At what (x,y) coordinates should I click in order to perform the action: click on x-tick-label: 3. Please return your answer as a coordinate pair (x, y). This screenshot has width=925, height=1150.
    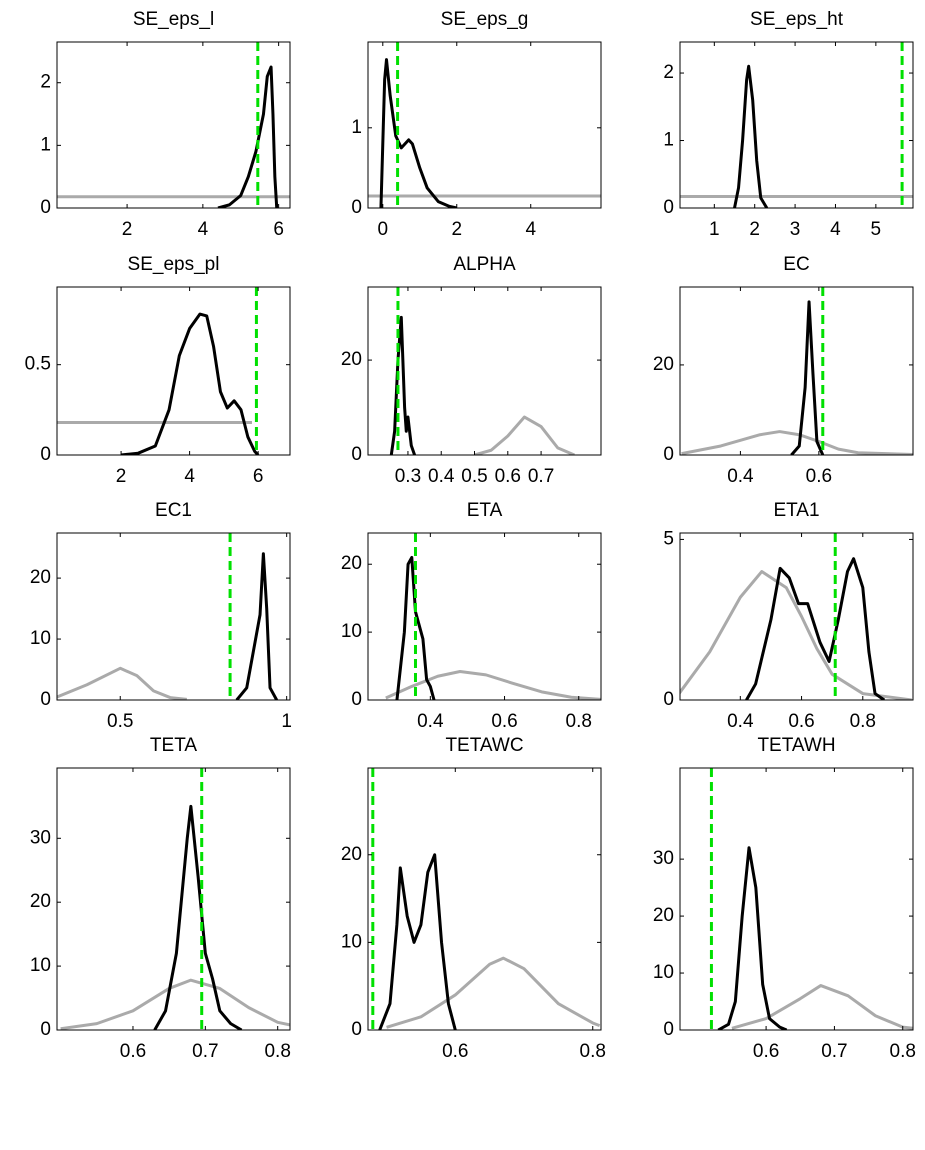
    Looking at the image, I should click on (795, 229).